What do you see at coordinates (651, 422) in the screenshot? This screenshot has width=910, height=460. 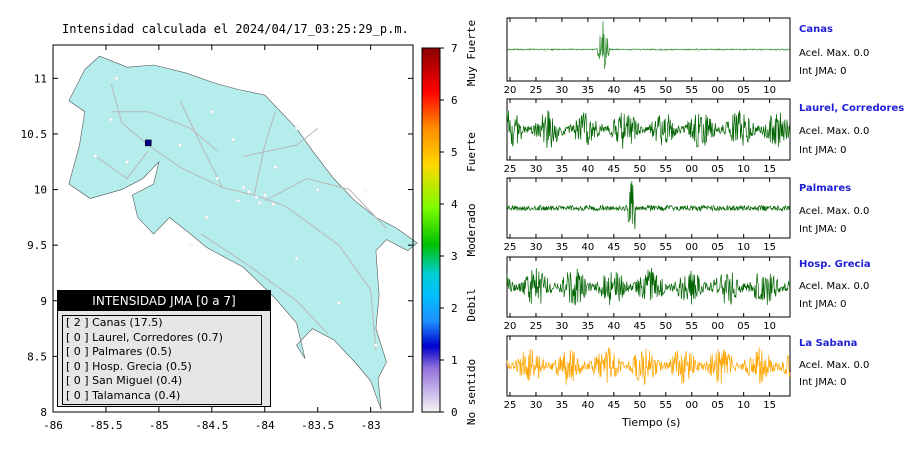 I see `time-axis-label: Tiempo (s)` at bounding box center [651, 422].